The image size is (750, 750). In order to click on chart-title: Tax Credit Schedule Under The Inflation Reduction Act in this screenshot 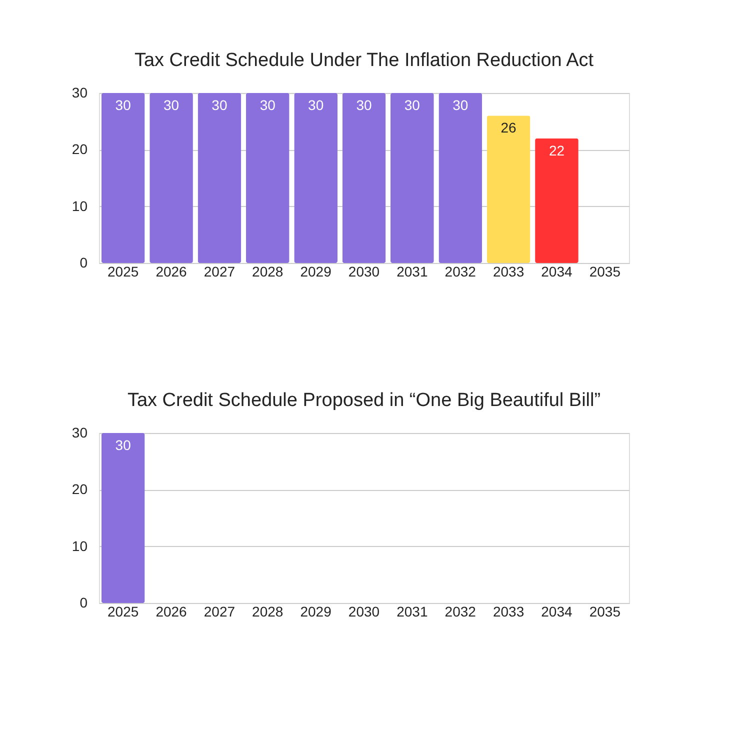, I will do `click(364, 60)`.